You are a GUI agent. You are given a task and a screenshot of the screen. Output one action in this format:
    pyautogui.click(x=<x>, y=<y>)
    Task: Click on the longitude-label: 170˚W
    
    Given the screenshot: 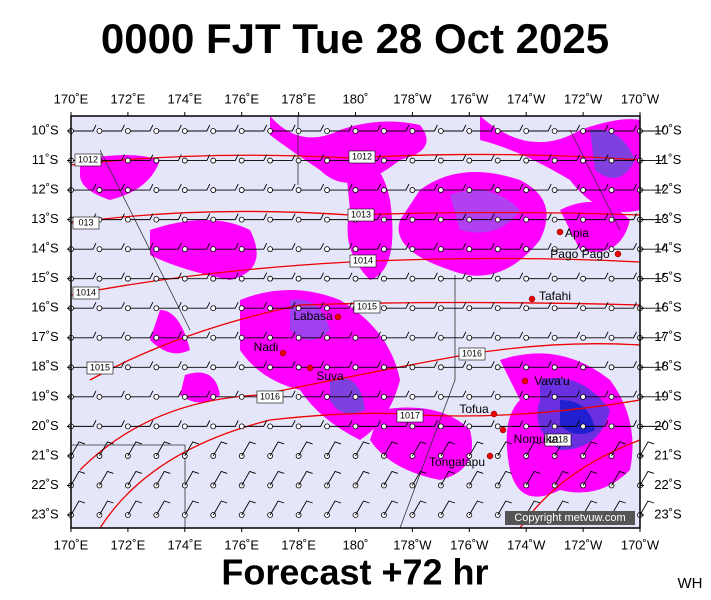 What is the action you would take?
    pyautogui.click(x=640, y=544)
    